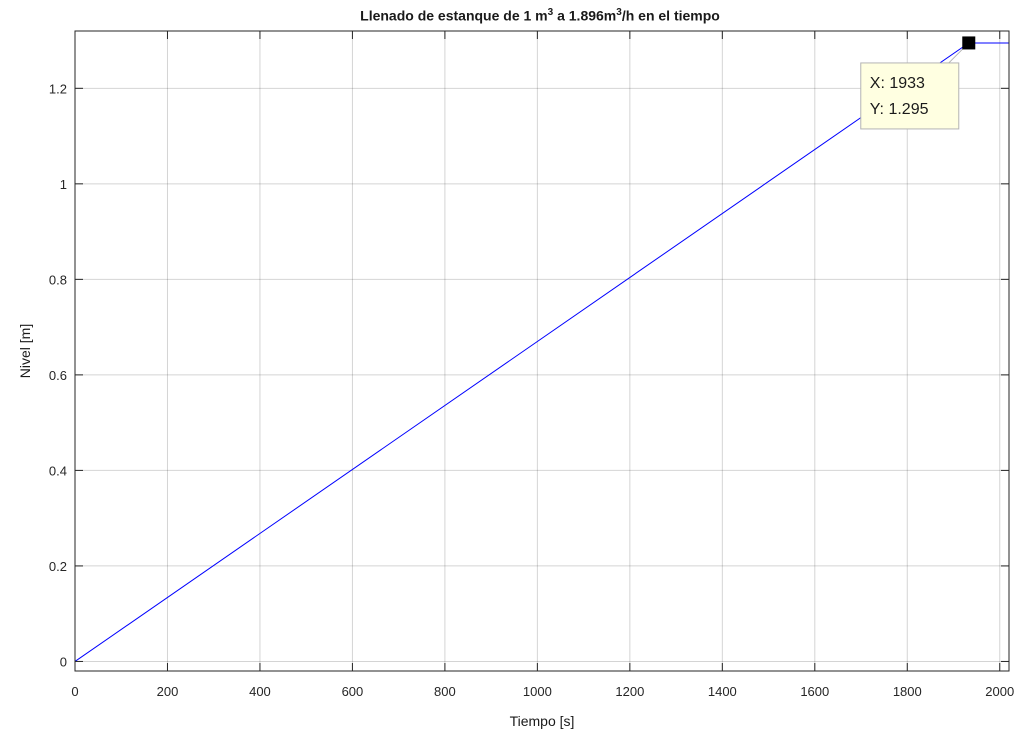 The width and height of the screenshot is (1029, 736). I want to click on x-tick-label: 1400, so click(722, 691).